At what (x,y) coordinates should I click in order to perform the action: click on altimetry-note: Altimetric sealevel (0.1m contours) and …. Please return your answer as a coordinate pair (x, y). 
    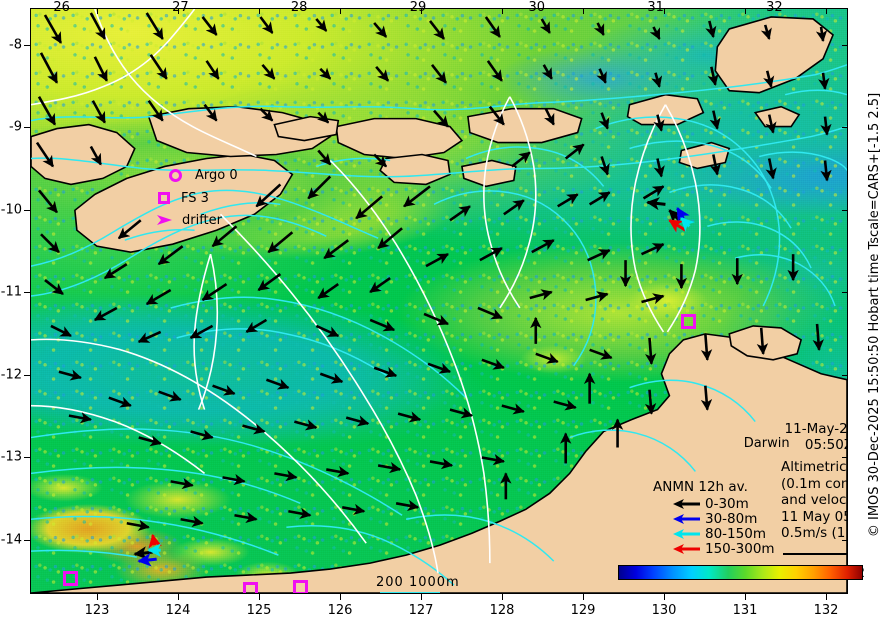
    Looking at the image, I should click on (814, 512).